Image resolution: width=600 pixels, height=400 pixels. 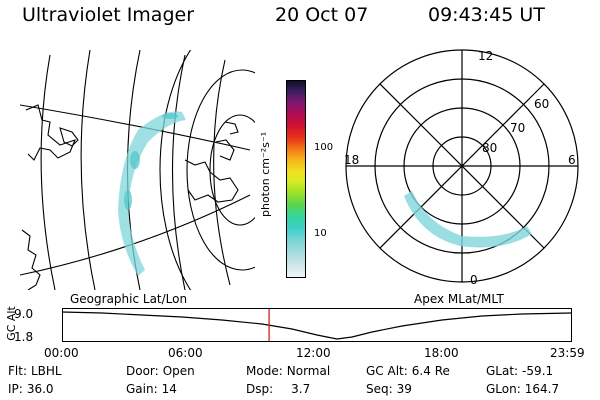 I want to click on filter-label: Flt:, so click(x=17, y=371).